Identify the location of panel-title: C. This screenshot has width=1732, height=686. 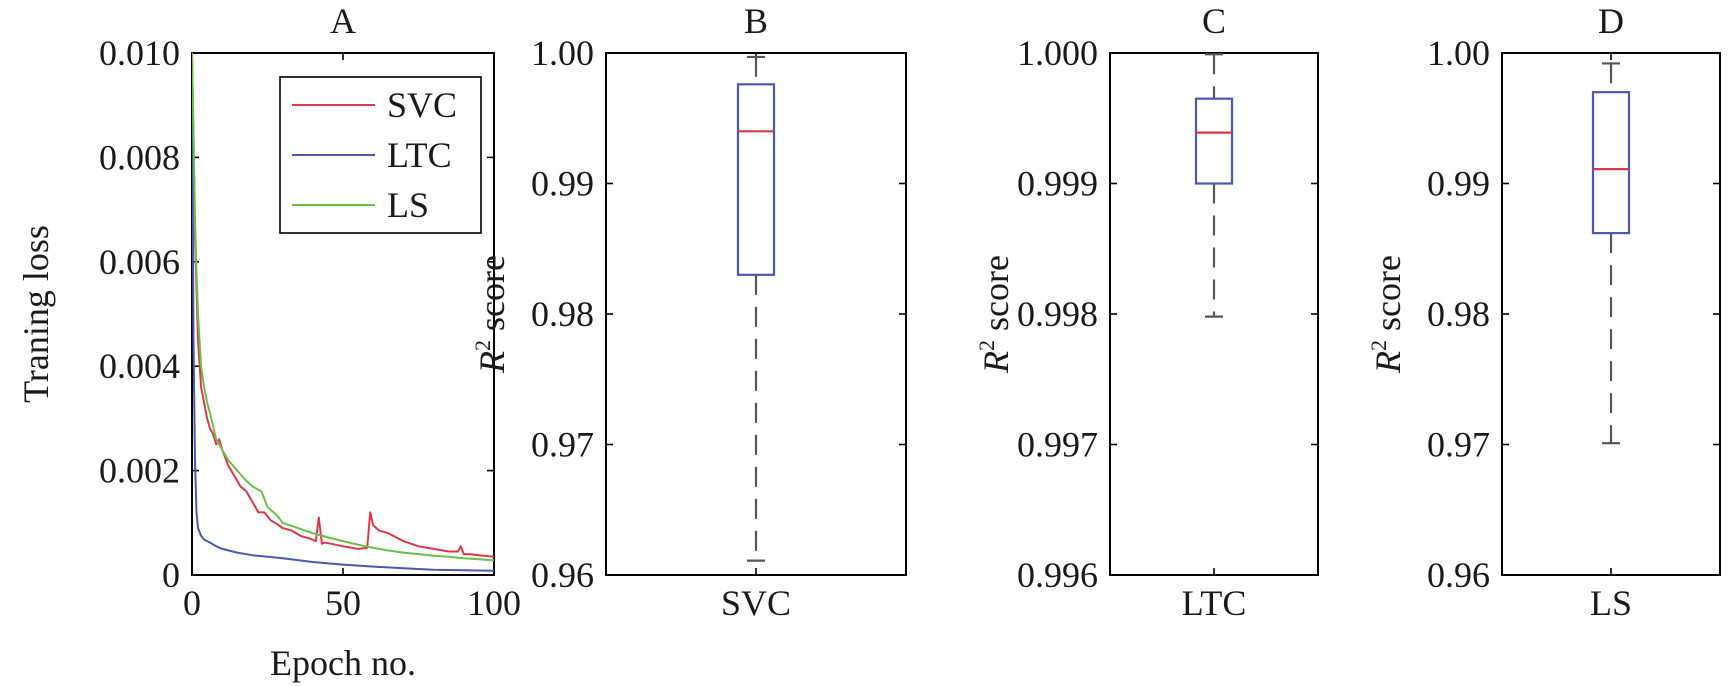
(1214, 21).